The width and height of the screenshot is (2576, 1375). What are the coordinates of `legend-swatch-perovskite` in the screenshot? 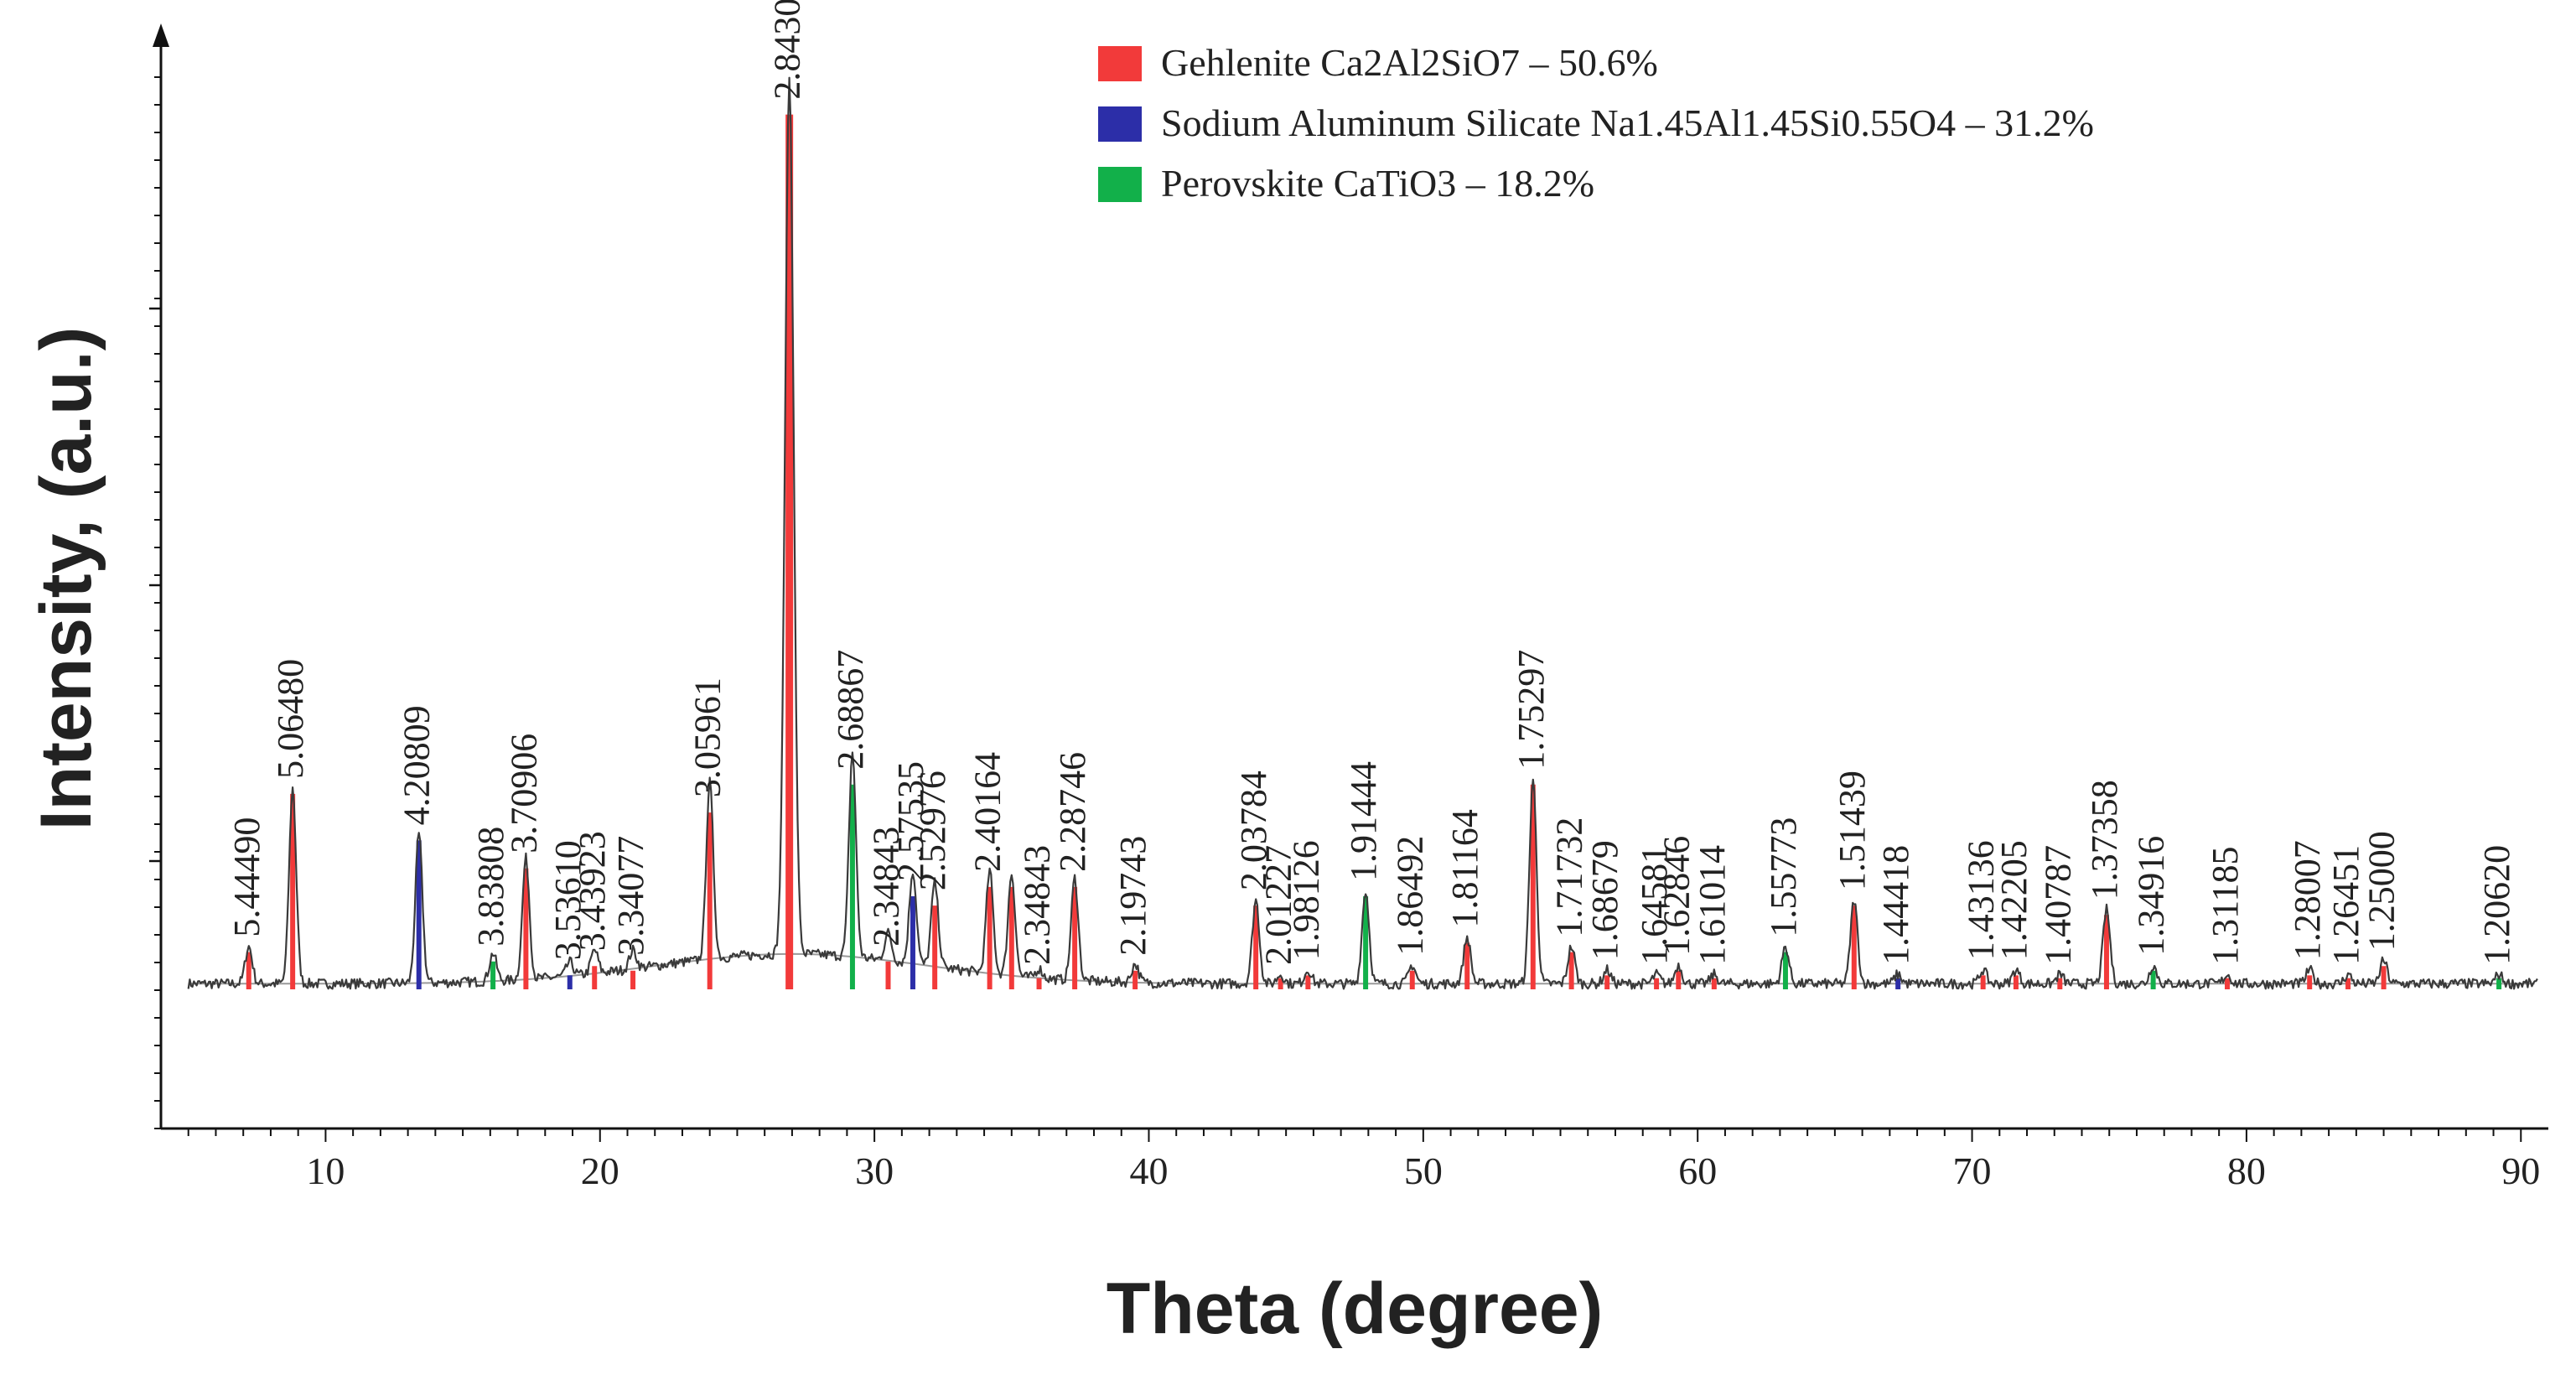 It's located at (1120, 184).